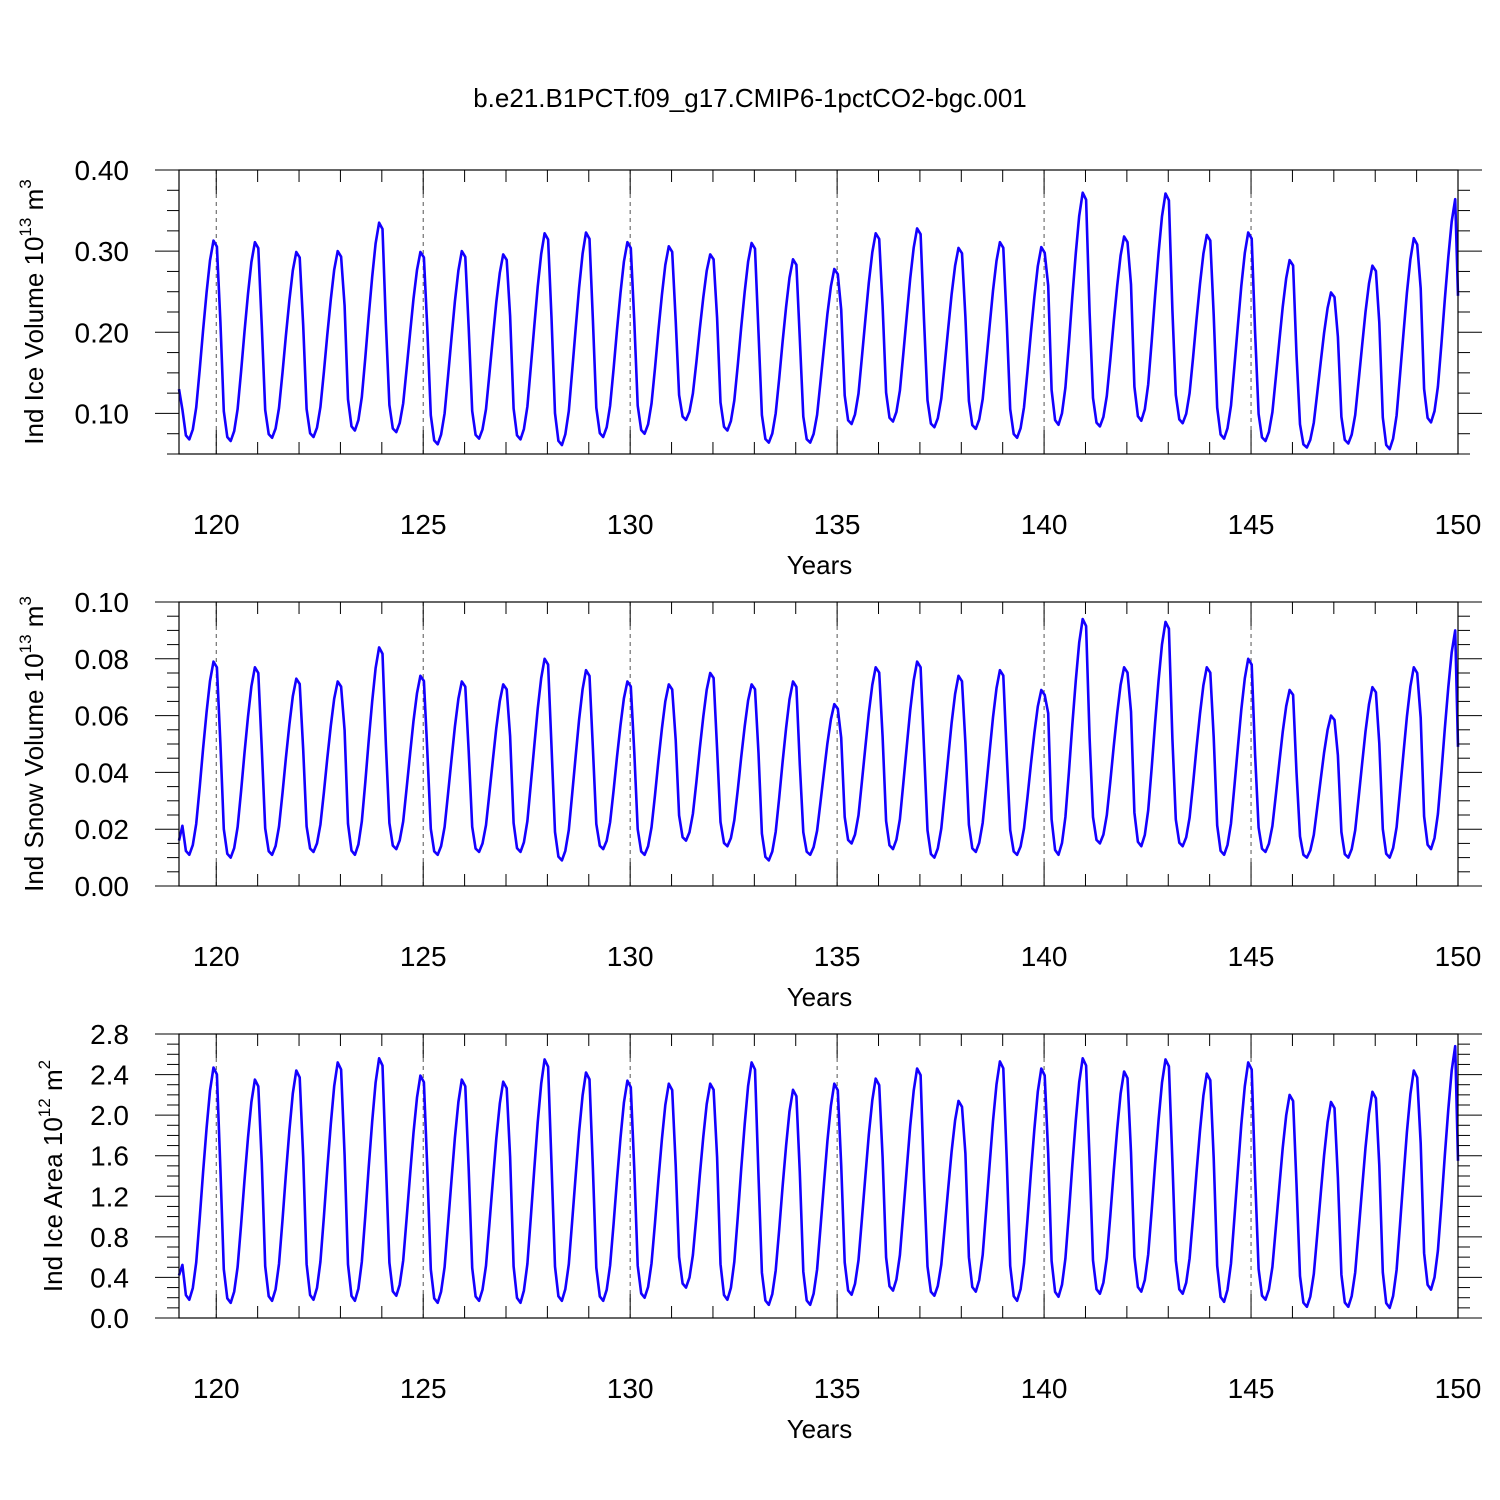  What do you see at coordinates (102, 332) in the screenshot?
I see `y-tick-label: 0.20` at bounding box center [102, 332].